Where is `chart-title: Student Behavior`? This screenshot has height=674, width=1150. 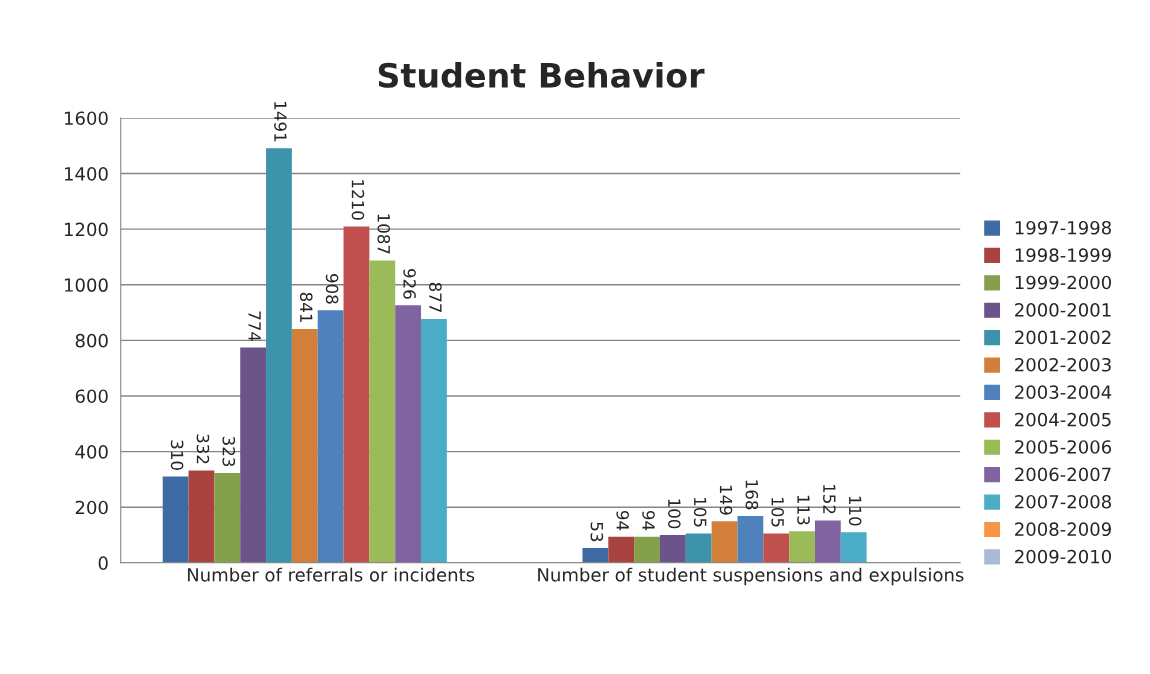 chart-title: Student Behavior is located at coordinates (541, 75).